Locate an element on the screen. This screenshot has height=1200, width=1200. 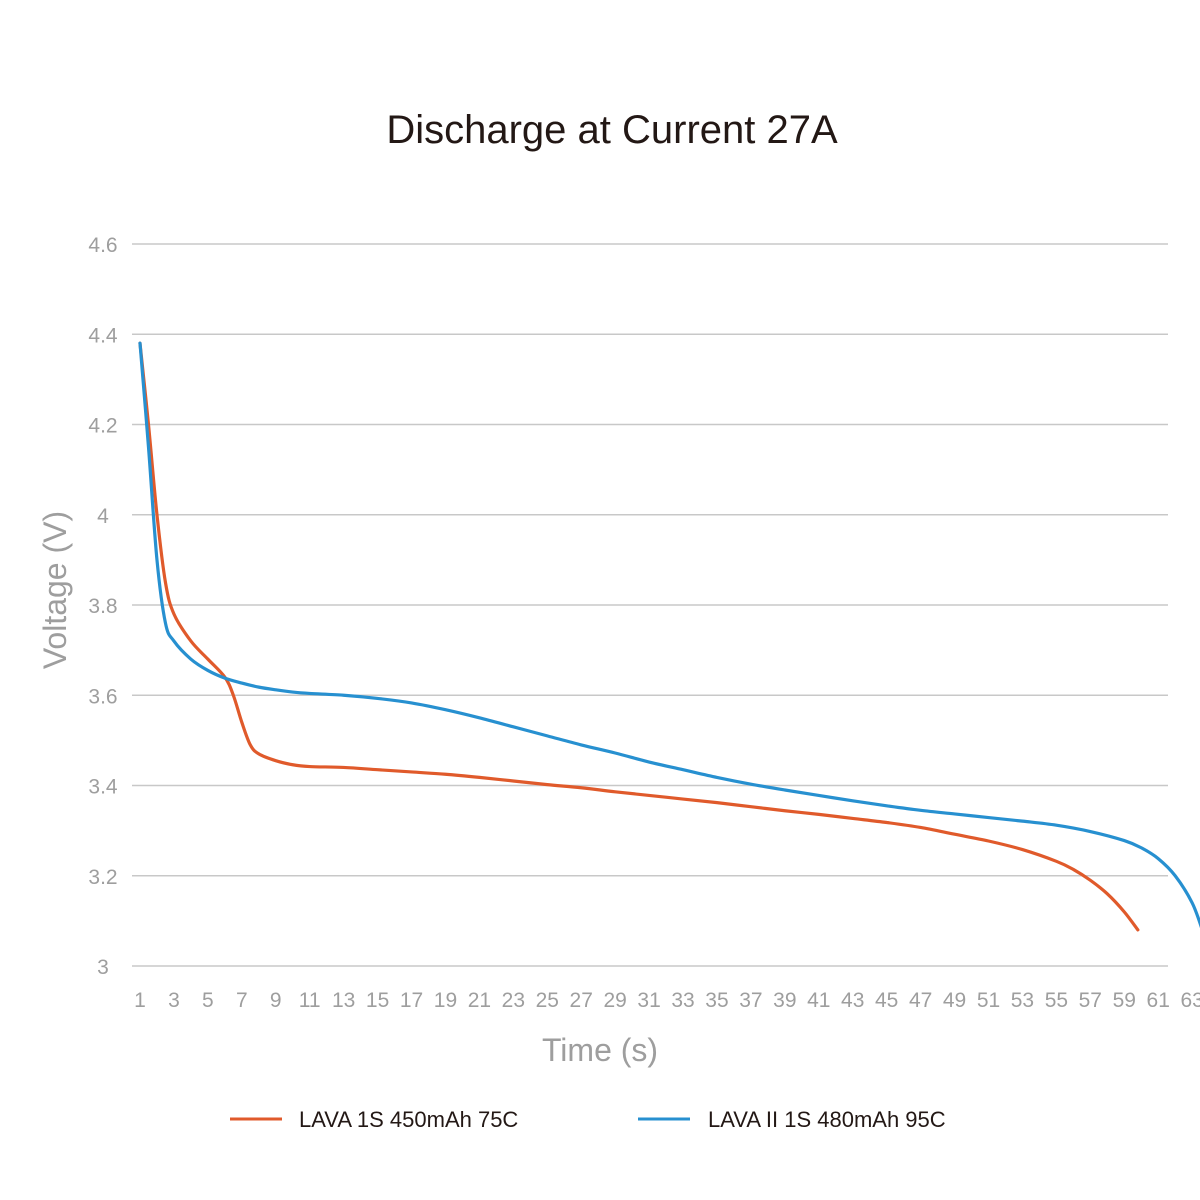
x-tick-label: 1 is located at coordinates (140, 1000).